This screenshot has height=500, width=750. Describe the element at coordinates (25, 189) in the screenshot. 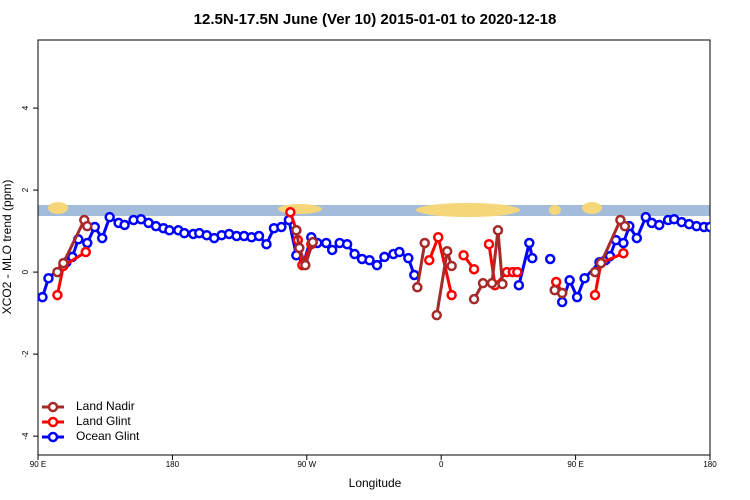

I see `y-tick-label: 2` at that location.